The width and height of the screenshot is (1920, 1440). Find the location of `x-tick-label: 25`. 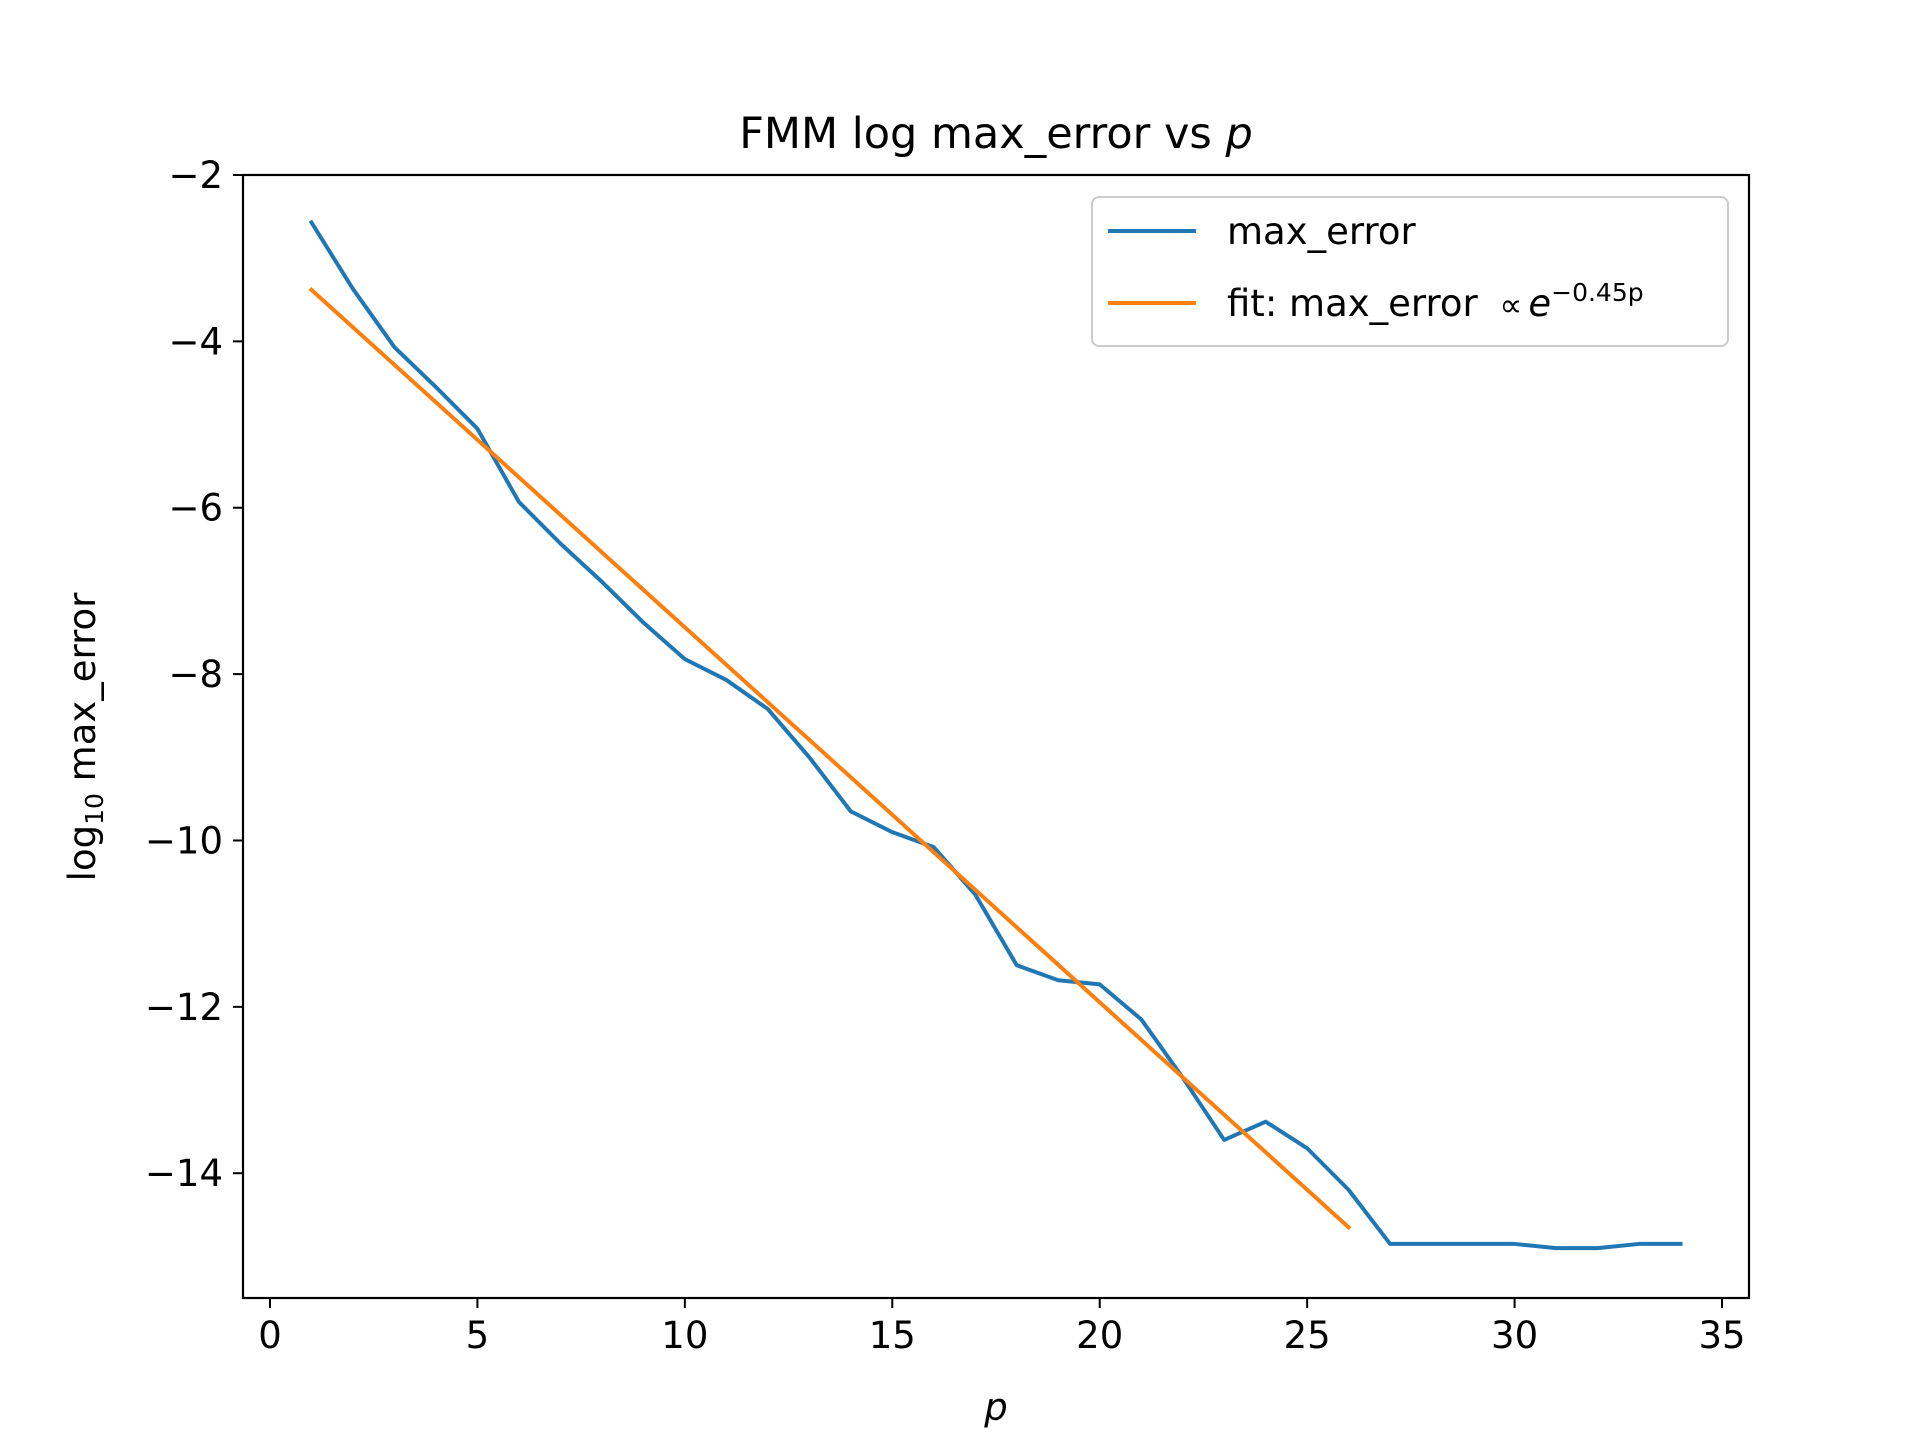

x-tick-label: 25 is located at coordinates (1307, 1335).